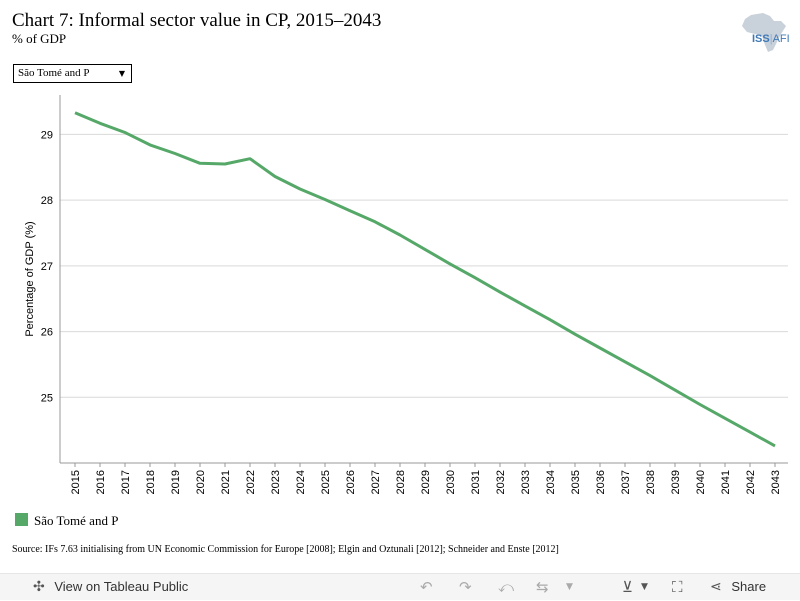  Describe the element at coordinates (476, 482) in the screenshot. I see `x-tick-label: 2031` at that location.